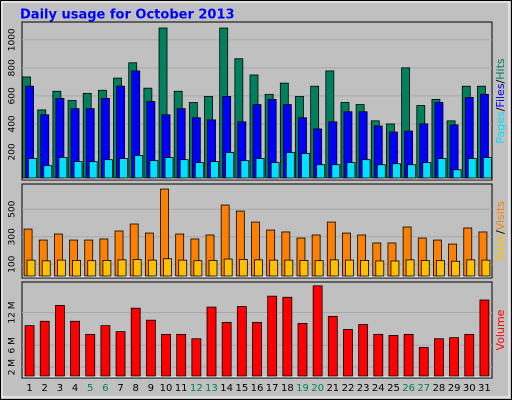 This screenshot has height=400, width=512. Describe the element at coordinates (257, 388) in the screenshot. I see `x-tick-label: 16` at that location.